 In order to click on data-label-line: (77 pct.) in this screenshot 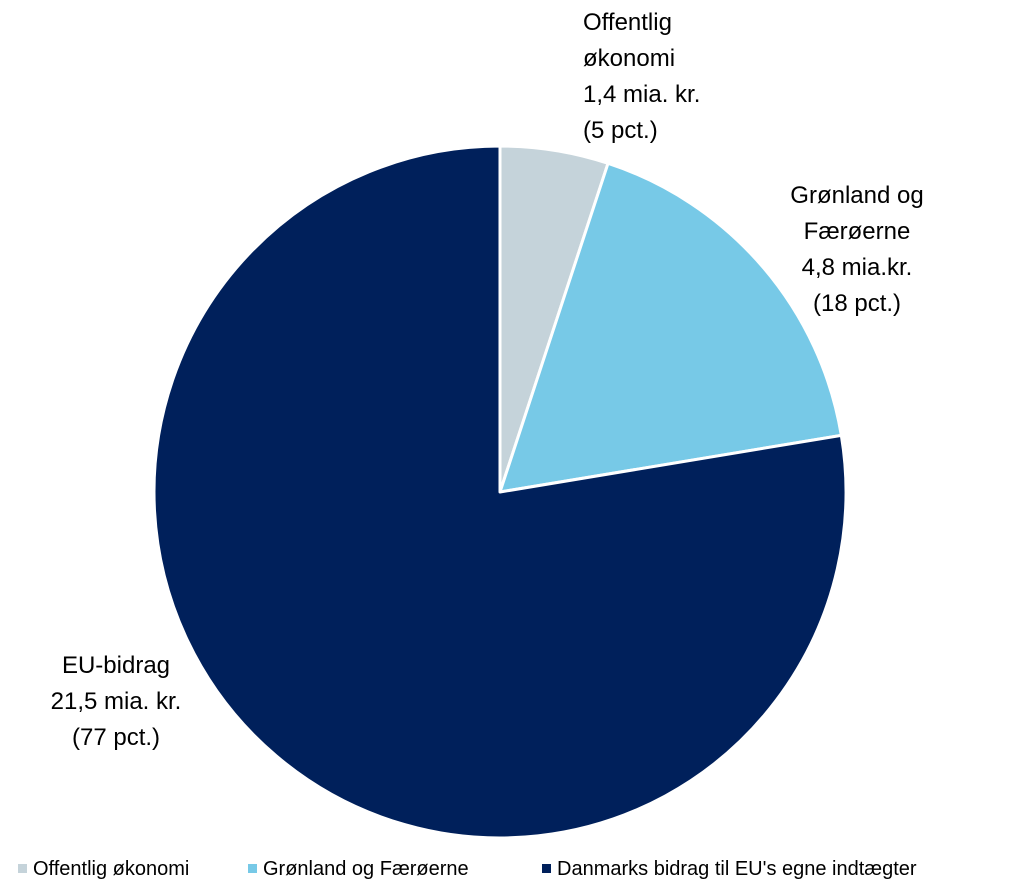, I will do `click(116, 737)`.